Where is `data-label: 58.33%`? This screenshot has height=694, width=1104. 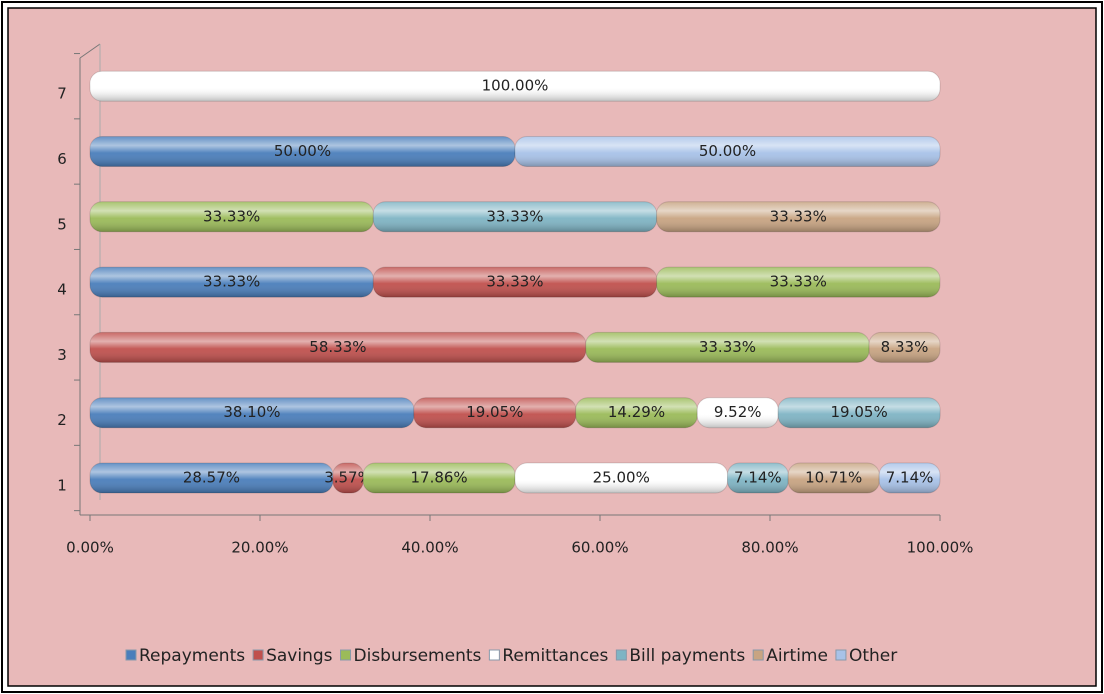
data-label: 58.33% is located at coordinates (337, 347).